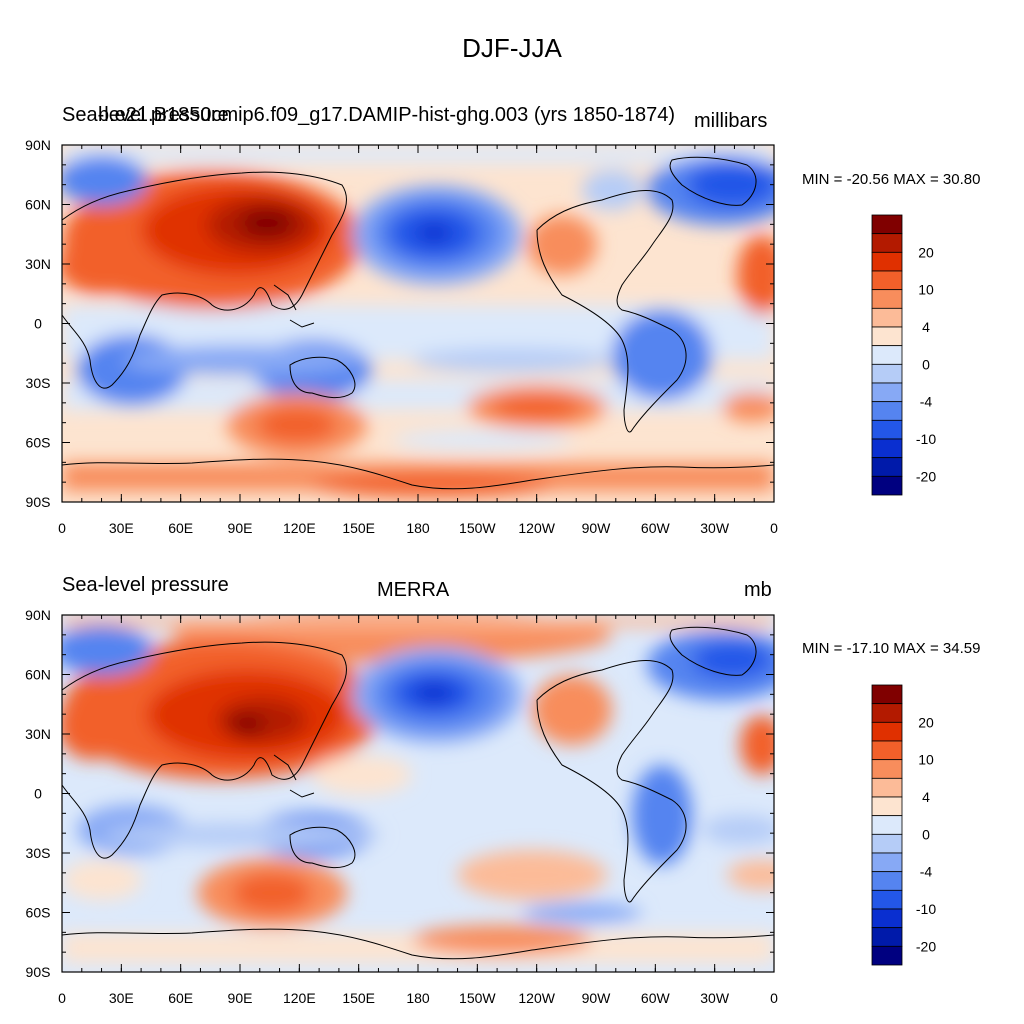 Image resolution: width=1024 pixels, height=1024 pixels. I want to click on panel2-minmax: MIN = -17.10 MAX = 34.59, so click(891, 648).